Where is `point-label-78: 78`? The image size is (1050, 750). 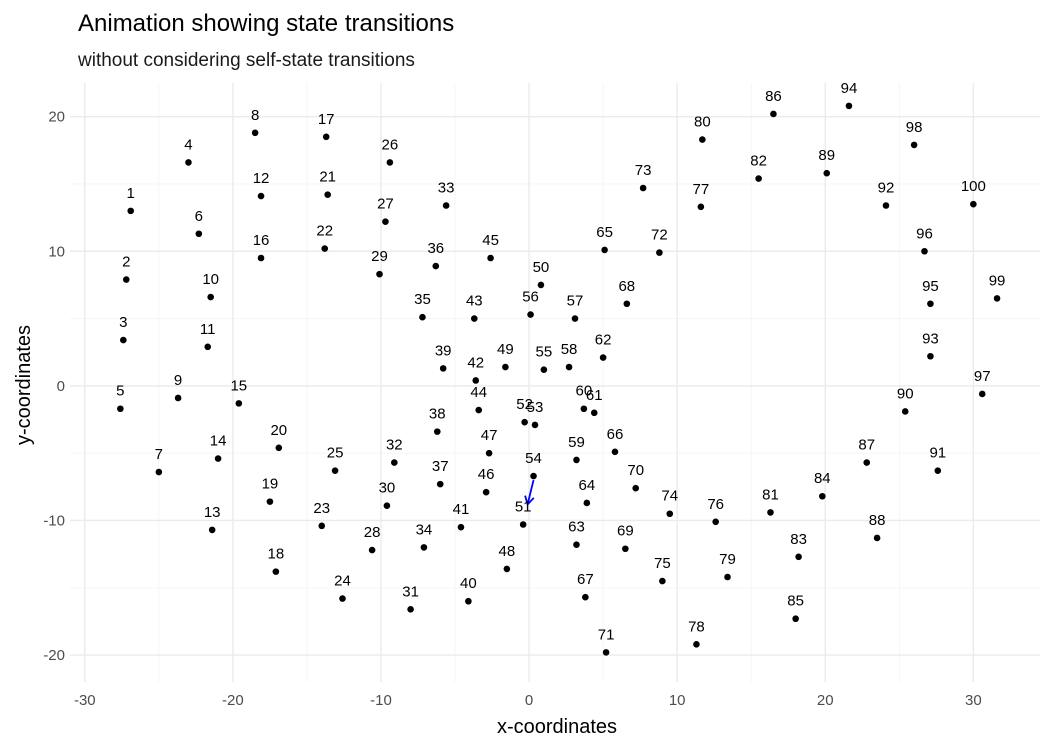
point-label-78: 78 is located at coordinates (696, 626).